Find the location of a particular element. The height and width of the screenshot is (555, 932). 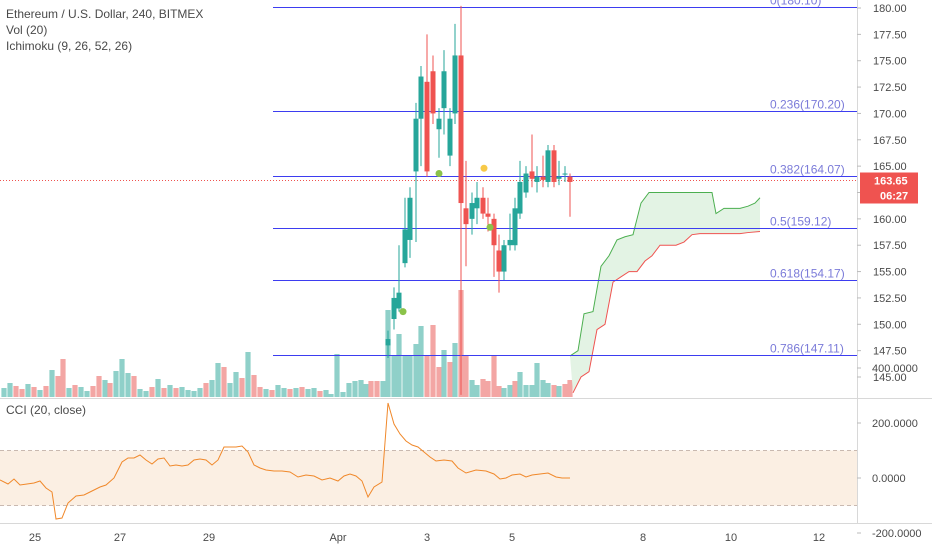

price-tick-label: 160.00 is located at coordinates (890, 220).